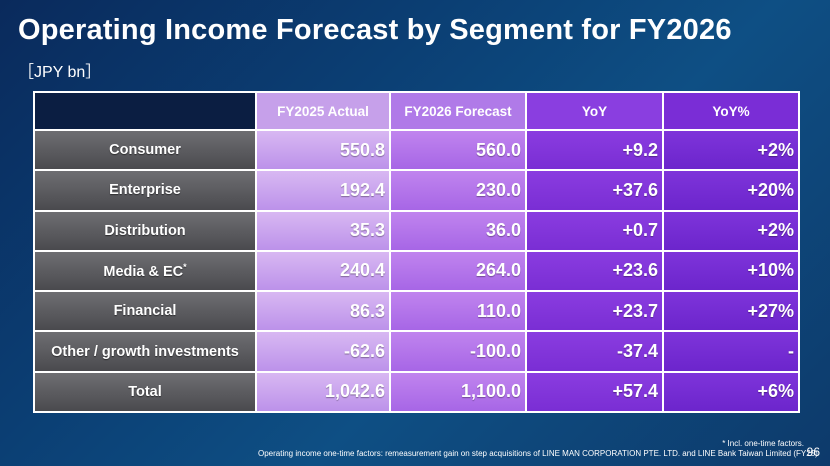 The width and height of the screenshot is (830, 466). What do you see at coordinates (145, 392) in the screenshot?
I see `segment-label: Total` at bounding box center [145, 392].